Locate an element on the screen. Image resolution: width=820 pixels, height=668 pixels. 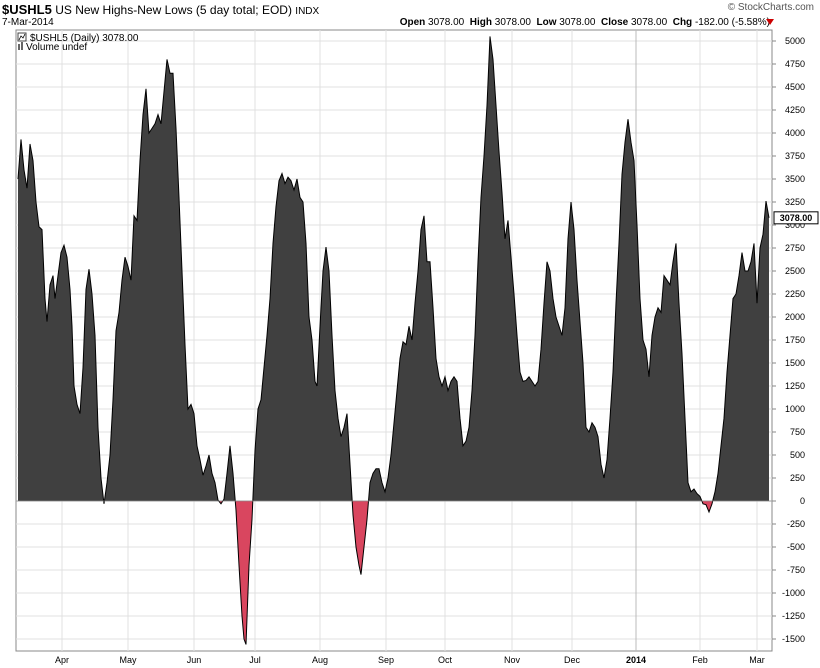
y-tick-label: 750 is located at coordinates (797, 432).